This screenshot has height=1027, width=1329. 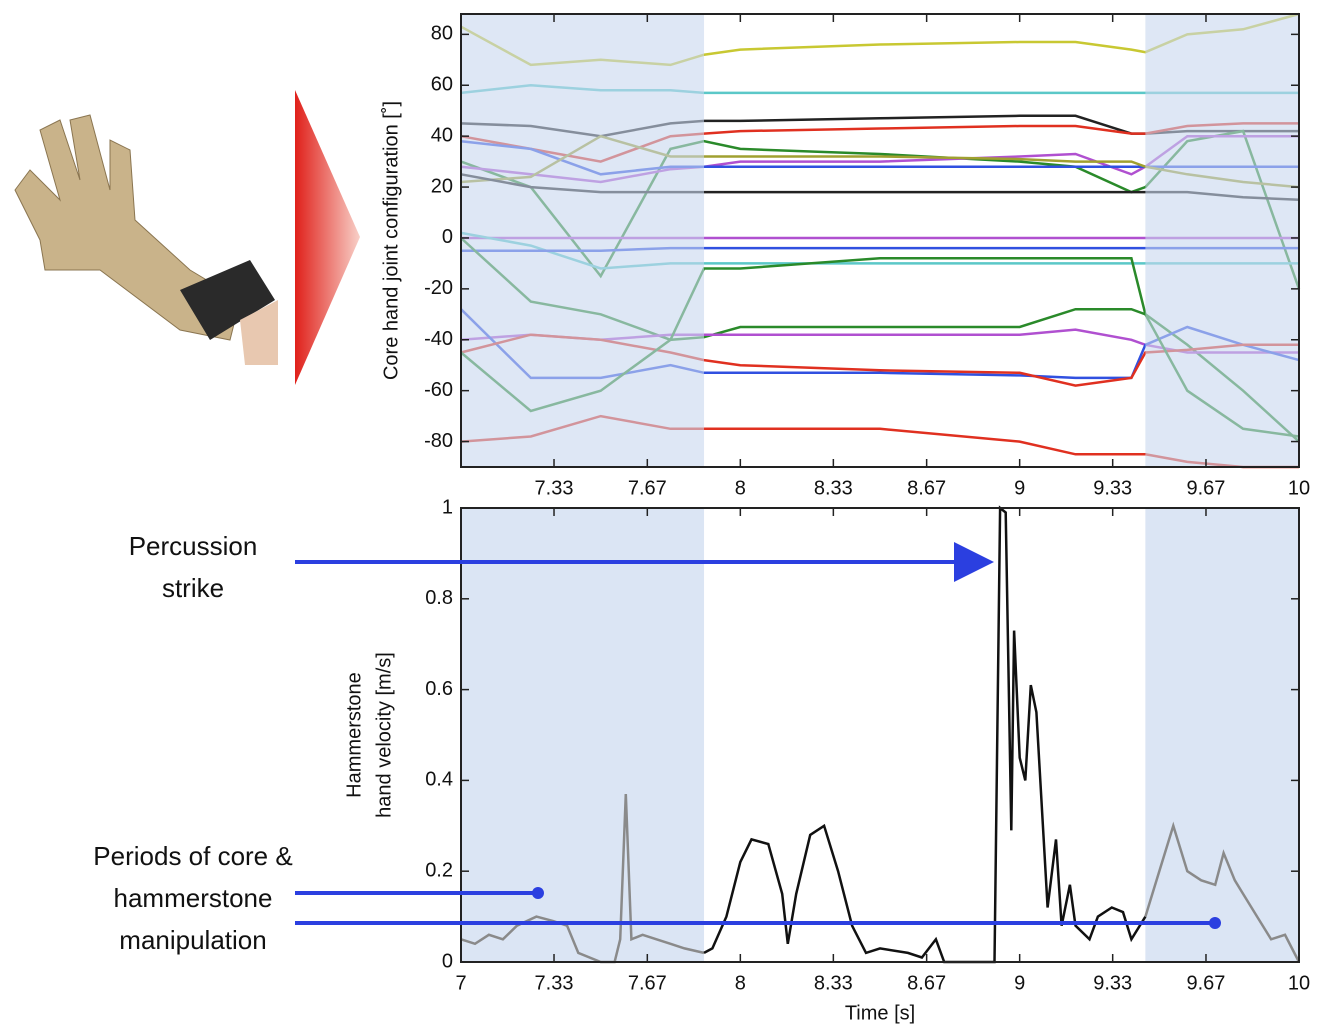 What do you see at coordinates (438, 390) in the screenshot?
I see `y-tick-label: -60` at bounding box center [438, 390].